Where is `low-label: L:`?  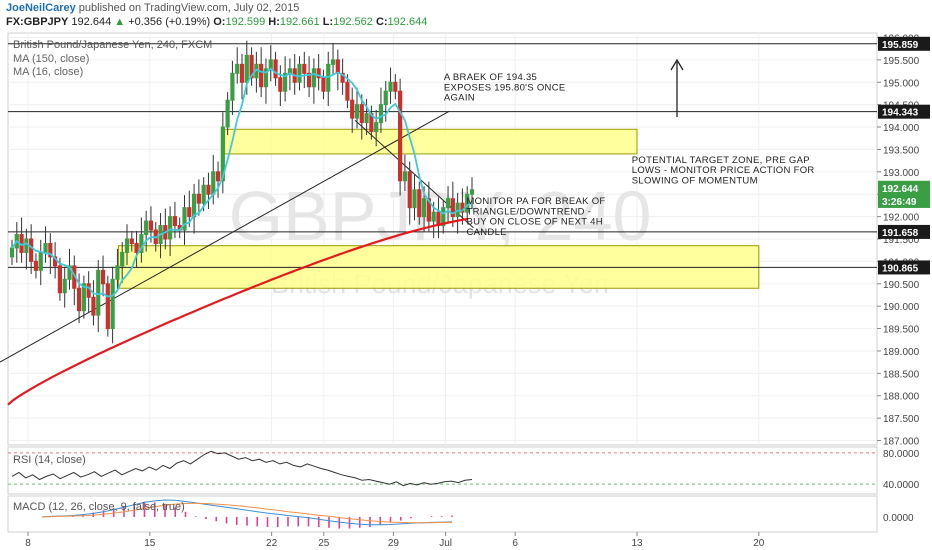 low-label: L: is located at coordinates (328, 22).